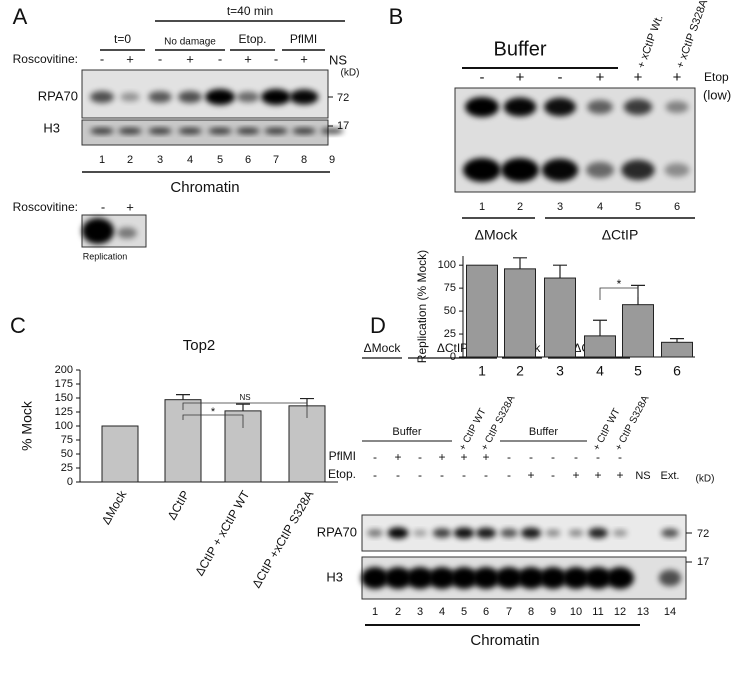  I want to click on label: 12, so click(620, 612).